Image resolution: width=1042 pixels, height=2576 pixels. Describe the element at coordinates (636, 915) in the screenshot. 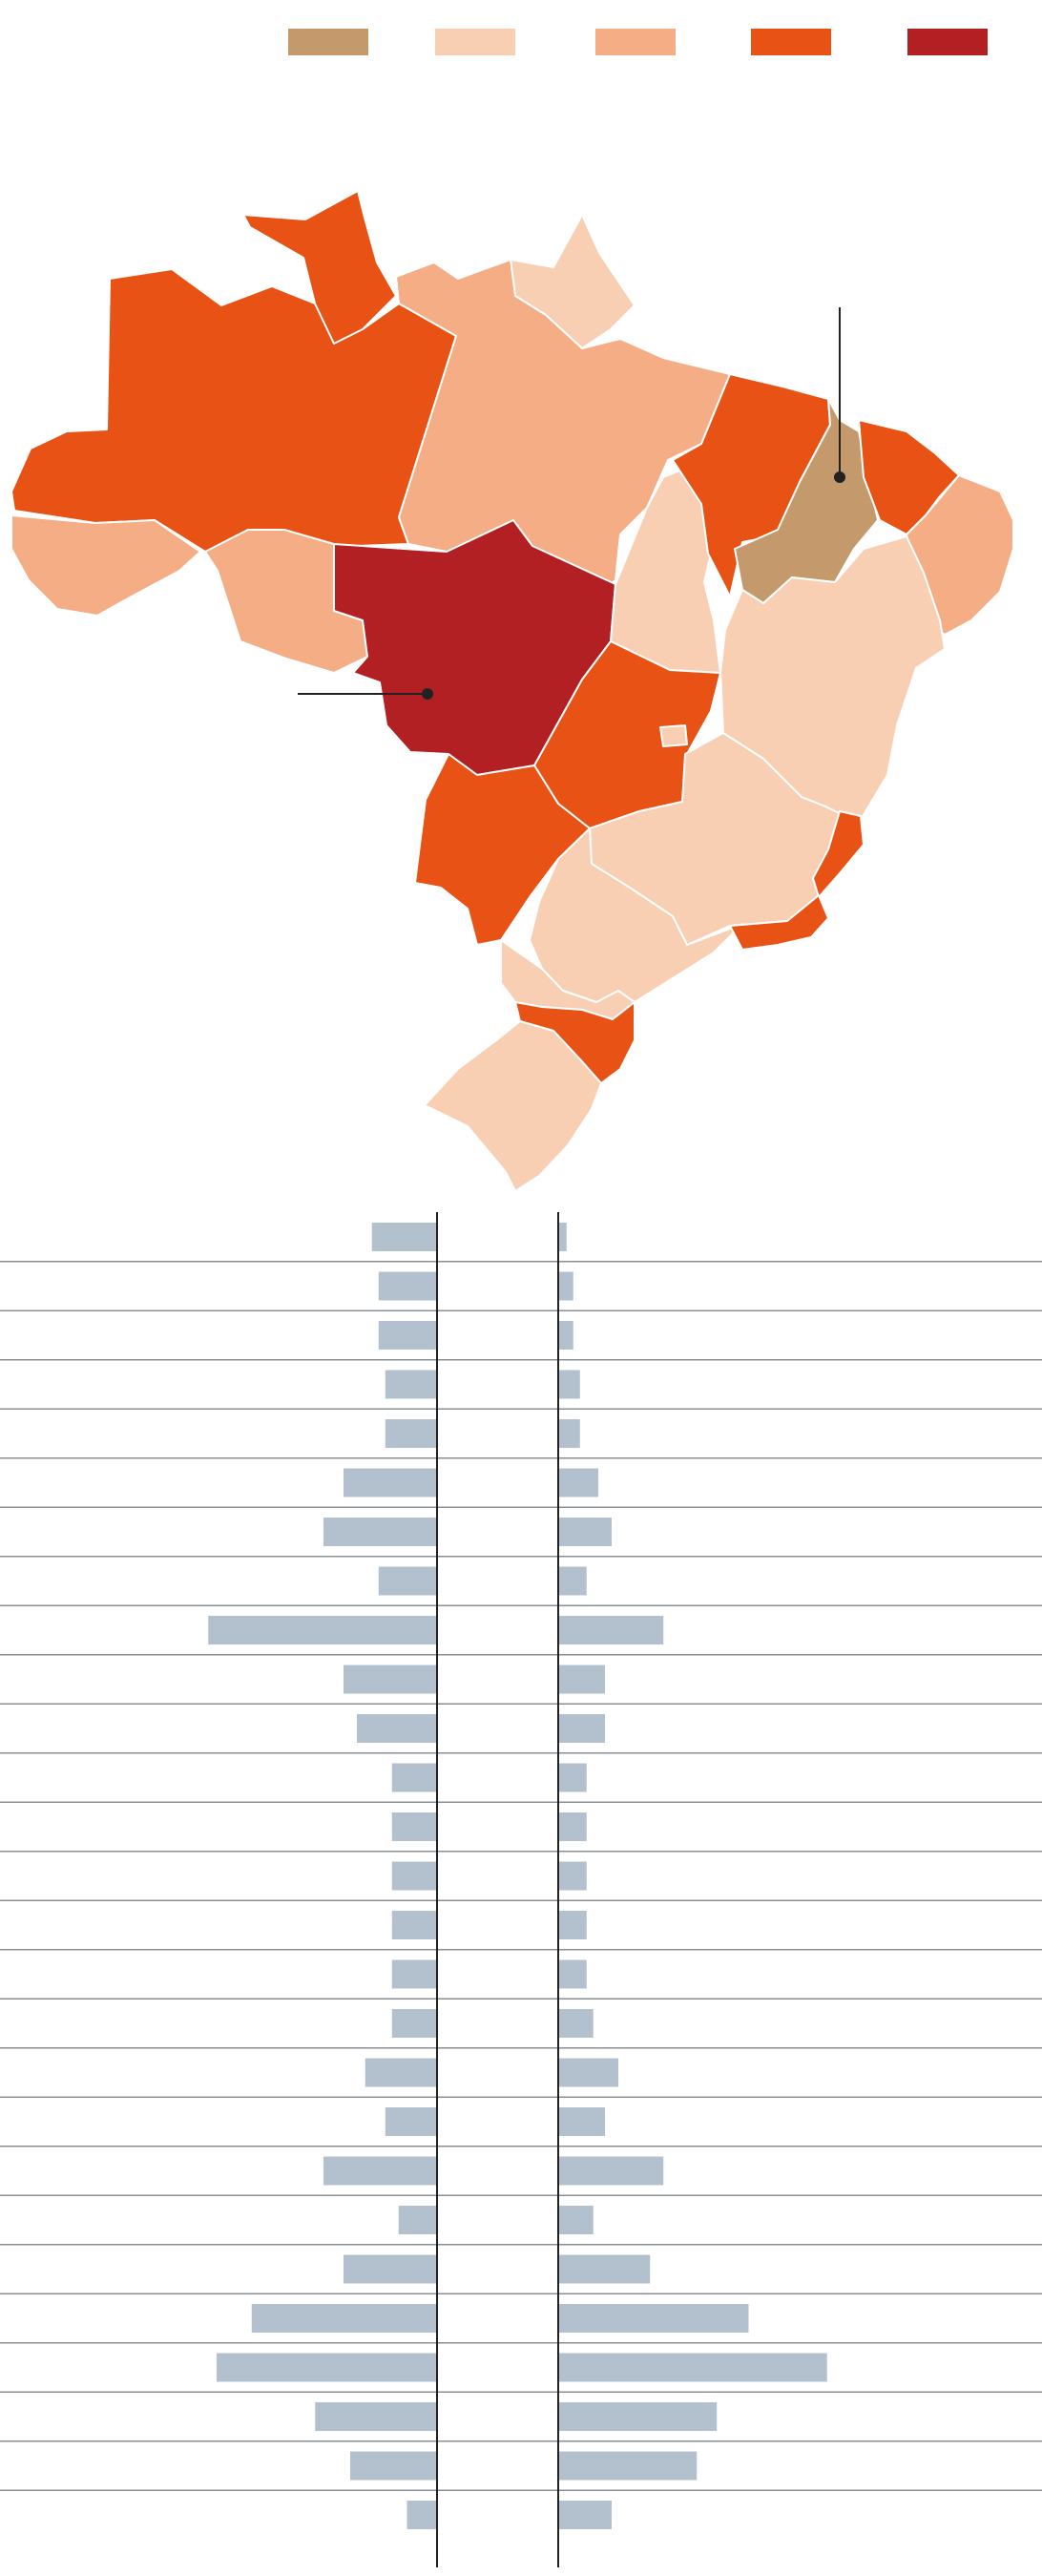

I see `region-sao-paulo` at that location.